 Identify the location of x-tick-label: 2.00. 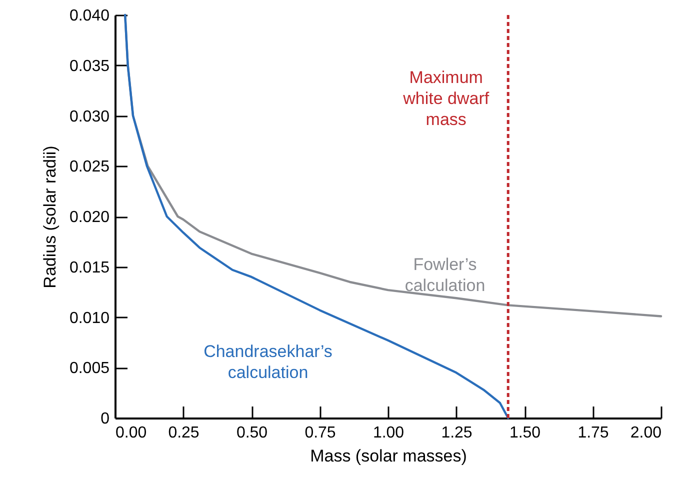
(646, 433).